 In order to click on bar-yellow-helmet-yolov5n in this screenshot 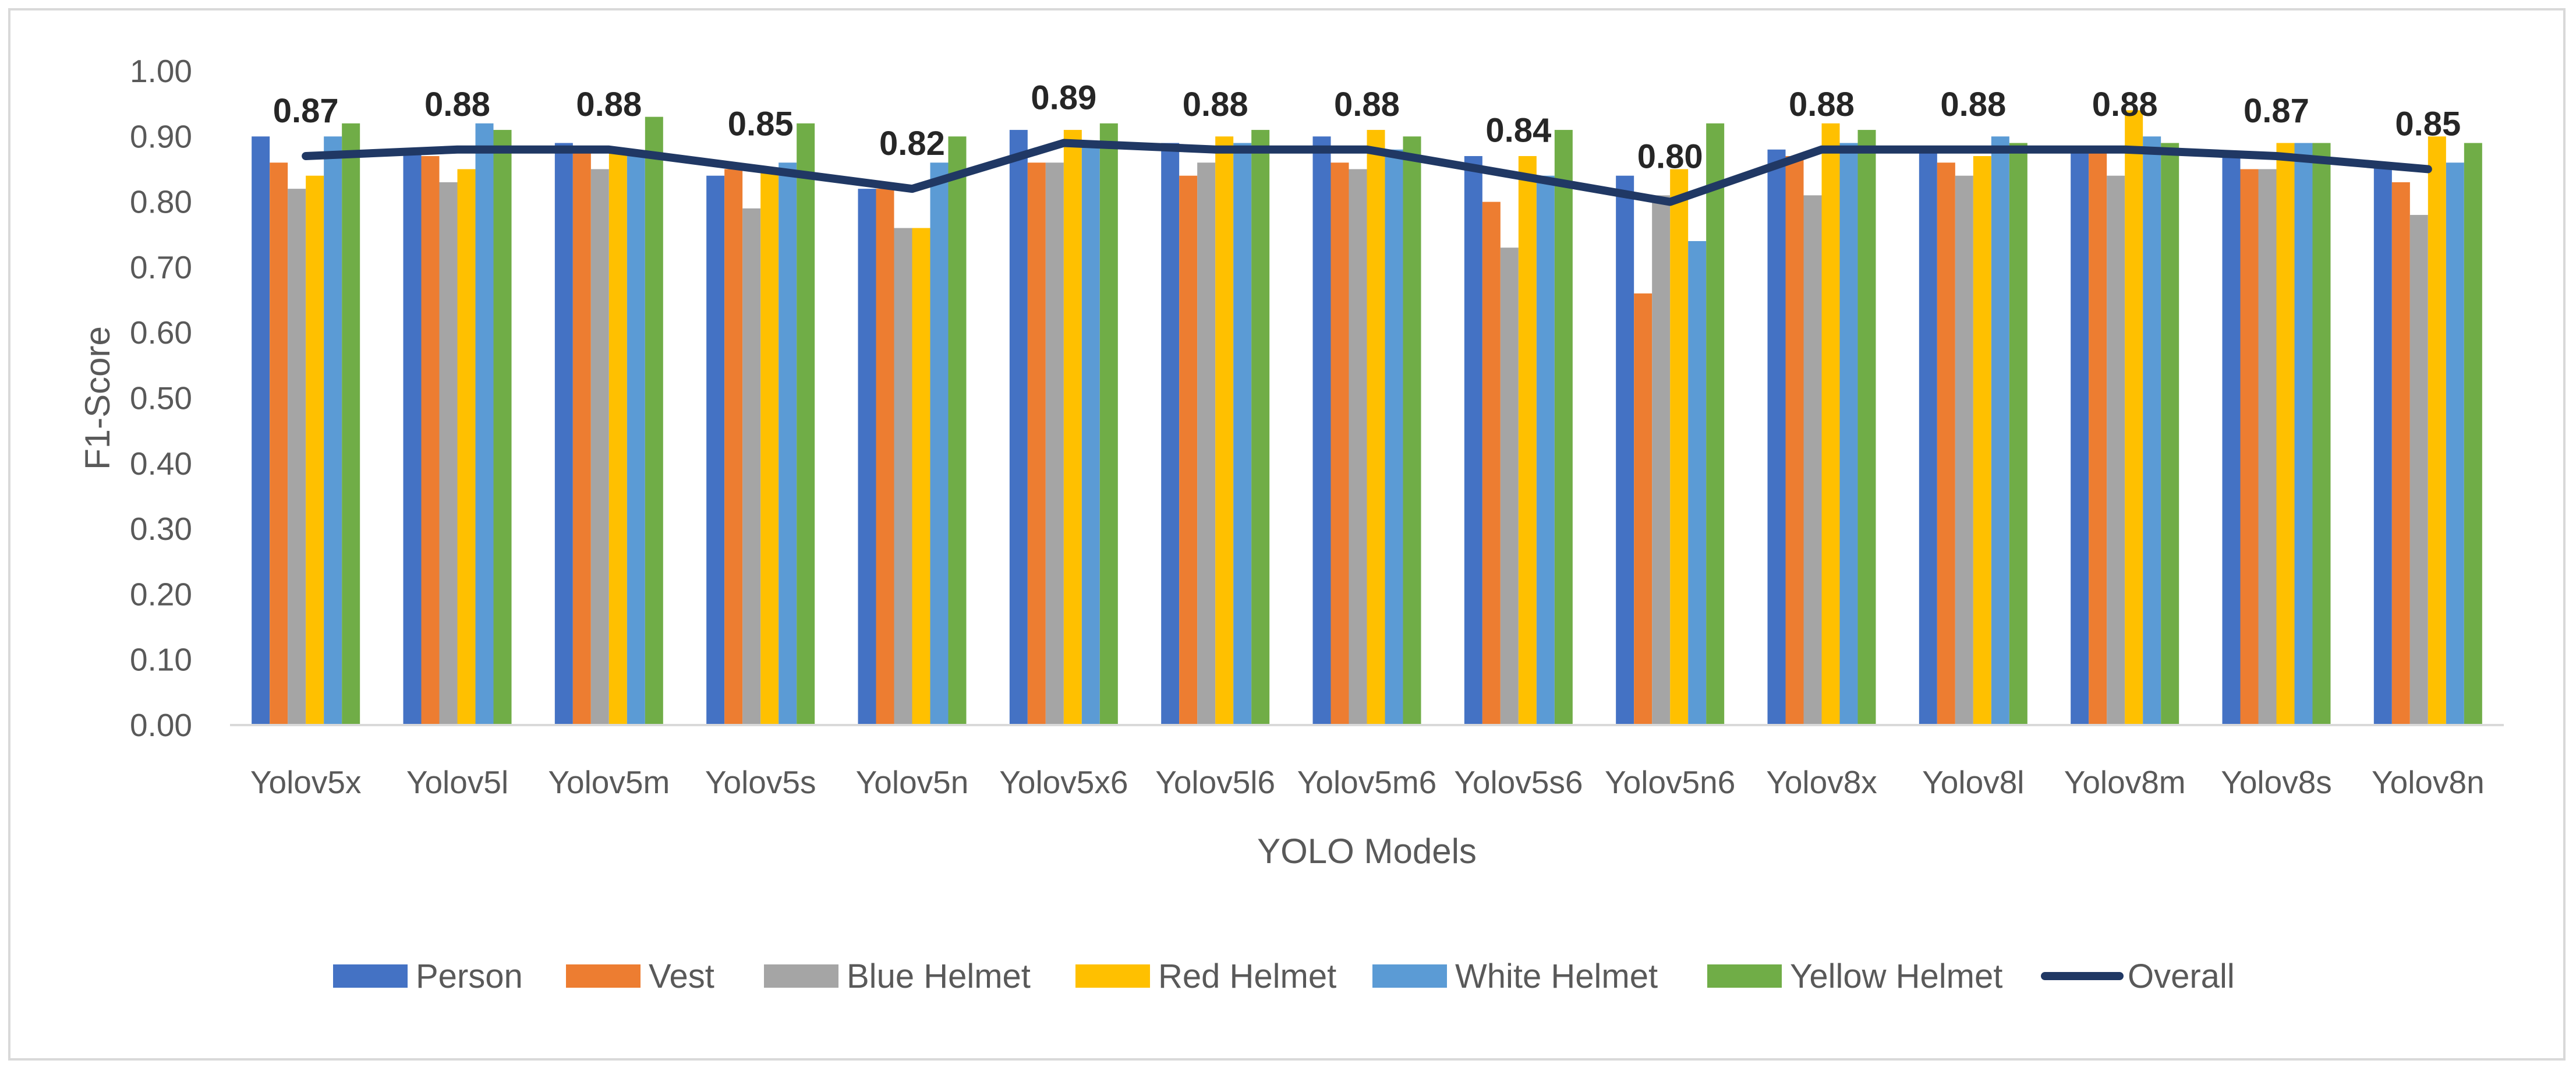, I will do `click(957, 431)`.